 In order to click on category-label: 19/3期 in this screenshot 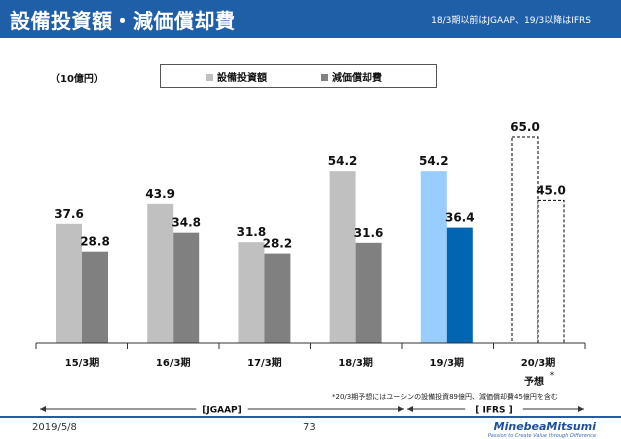, I will do `click(447, 362)`.